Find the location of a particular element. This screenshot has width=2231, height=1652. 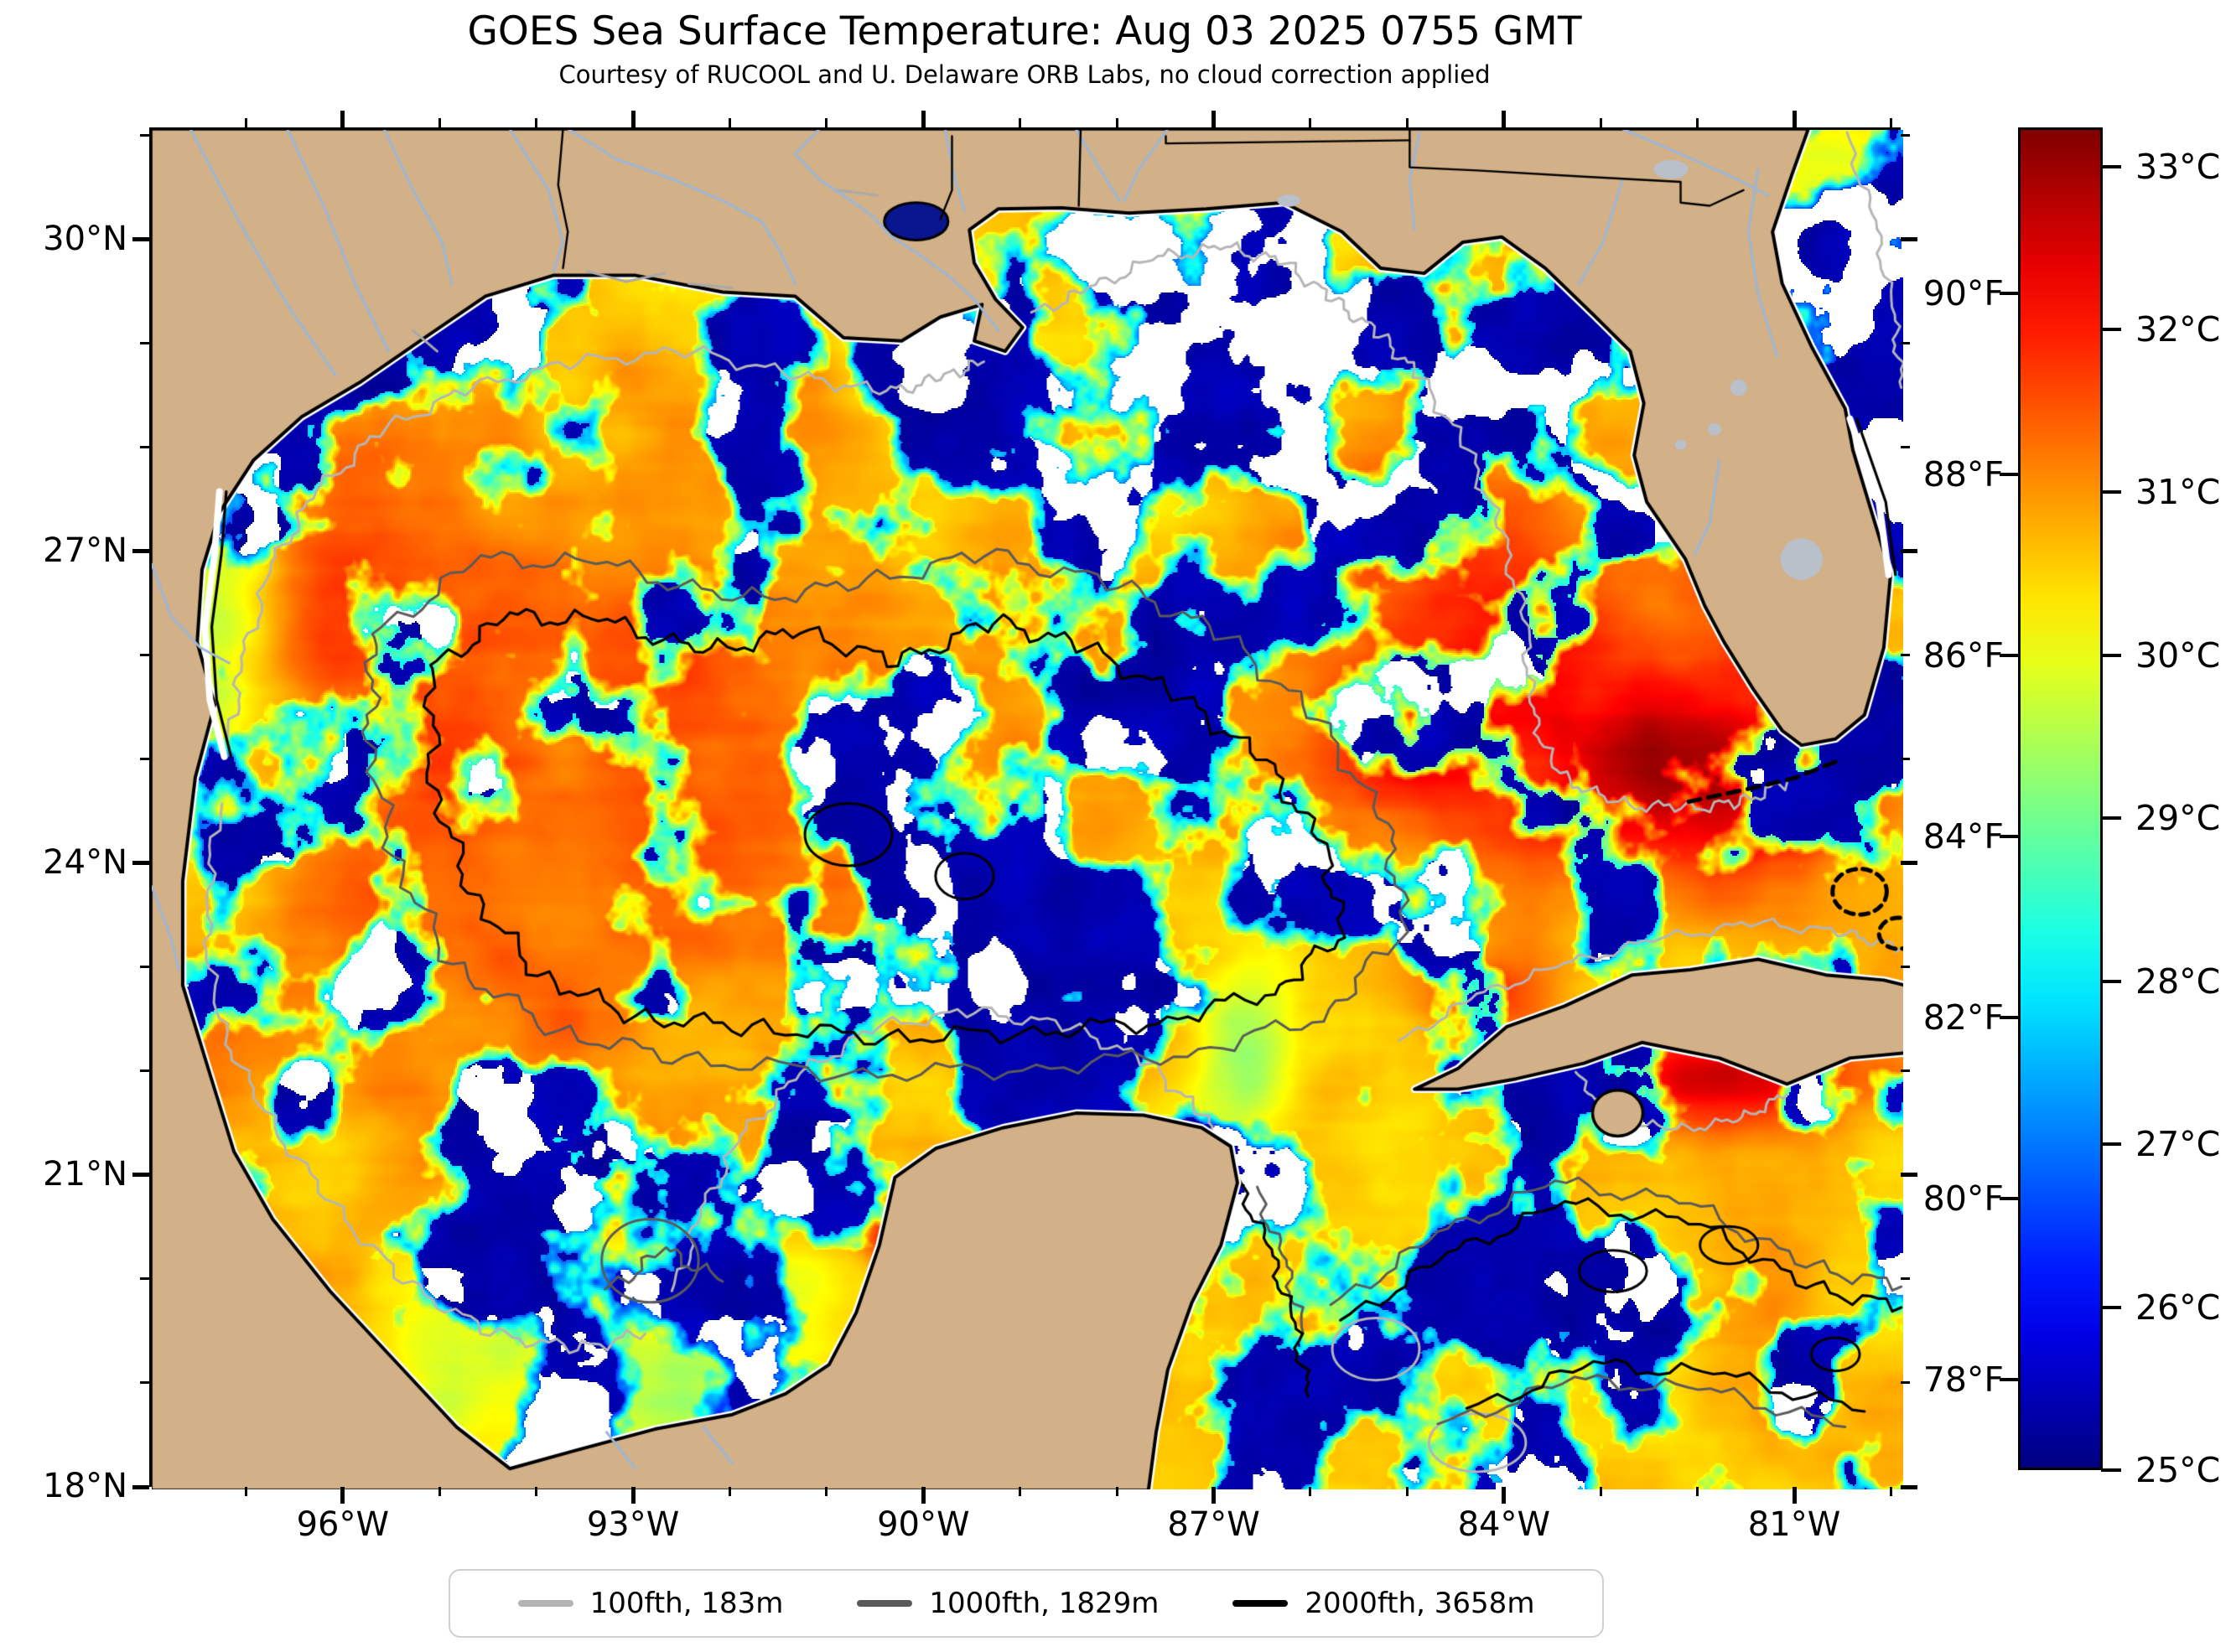

legend-label: 2000fth, 3658m is located at coordinates (1420, 1603).